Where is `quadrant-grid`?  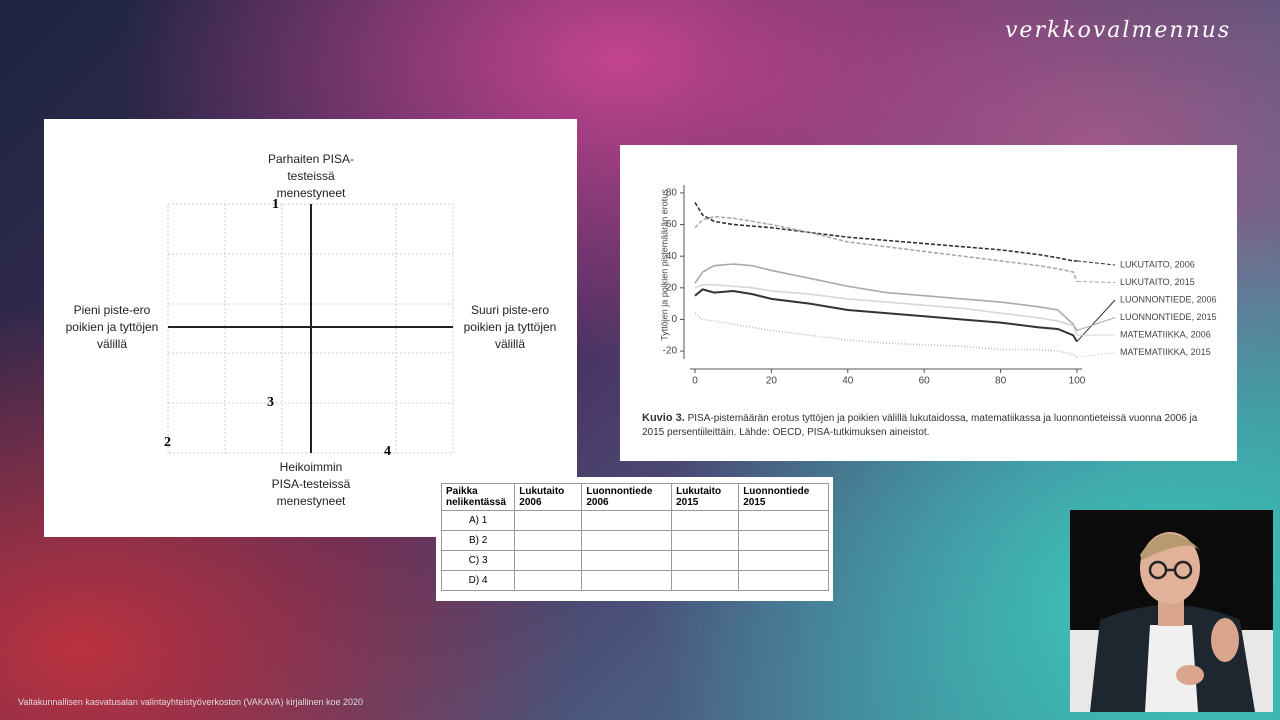
quadrant-grid is located at coordinates (310, 328).